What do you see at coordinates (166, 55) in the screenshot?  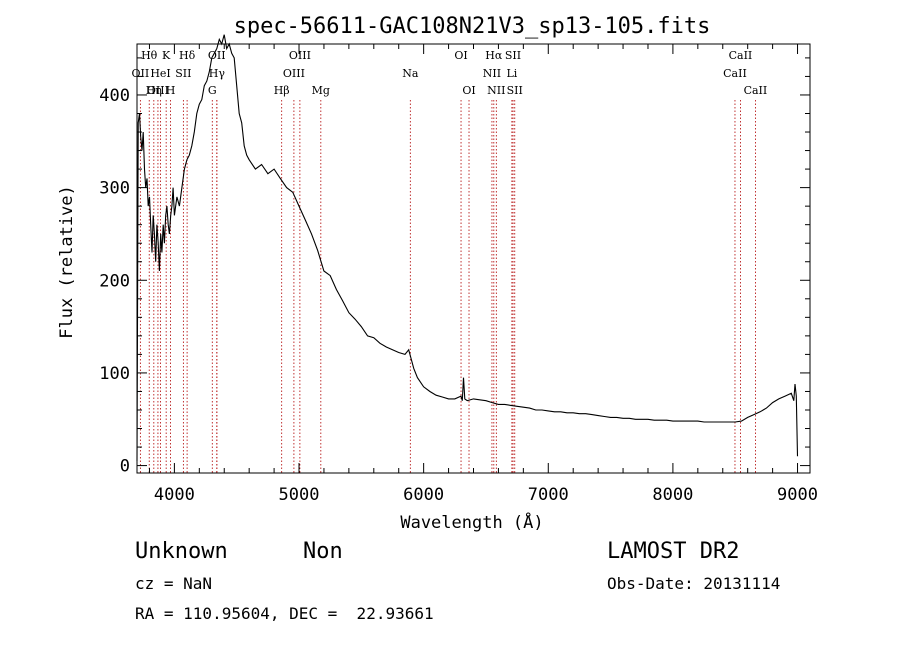 I see `line-label: K` at bounding box center [166, 55].